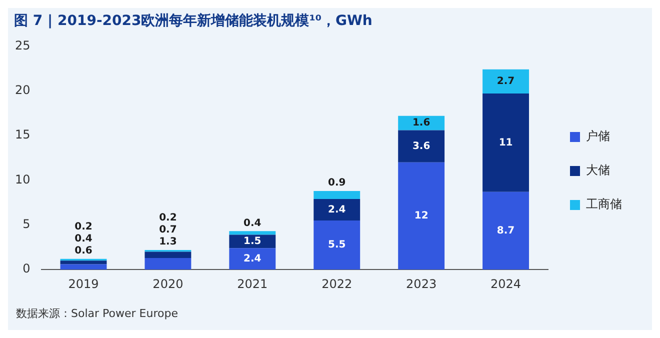  I want to click on data-label: 8.7, so click(505, 230).